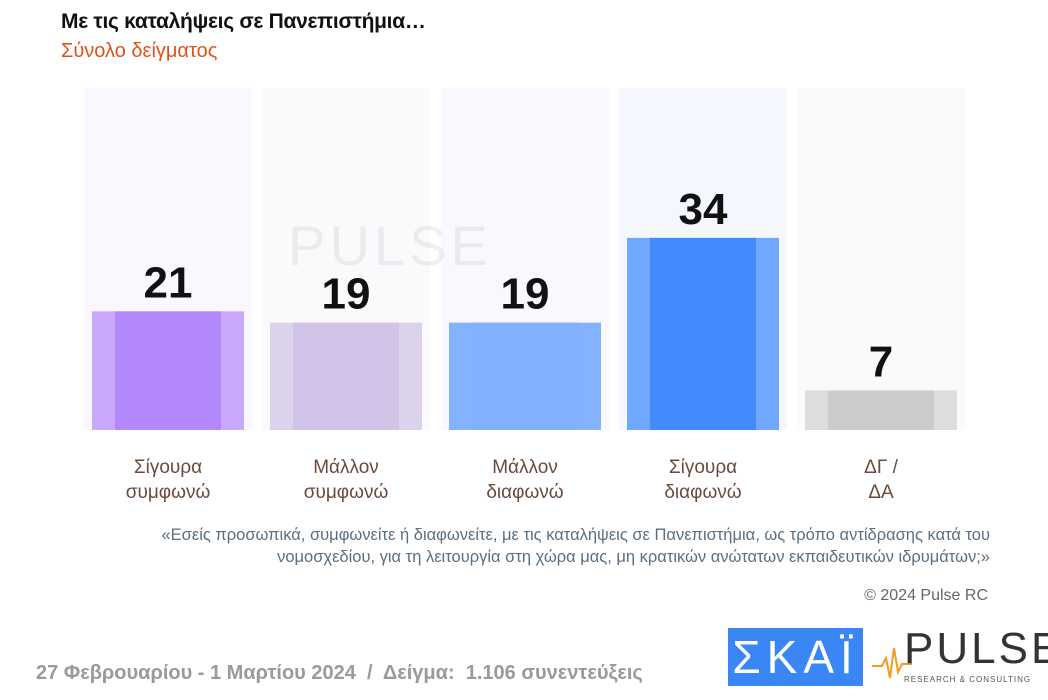 The image size is (1048, 700). I want to click on skai-logo: ΣΚΑΪ, so click(795, 657).